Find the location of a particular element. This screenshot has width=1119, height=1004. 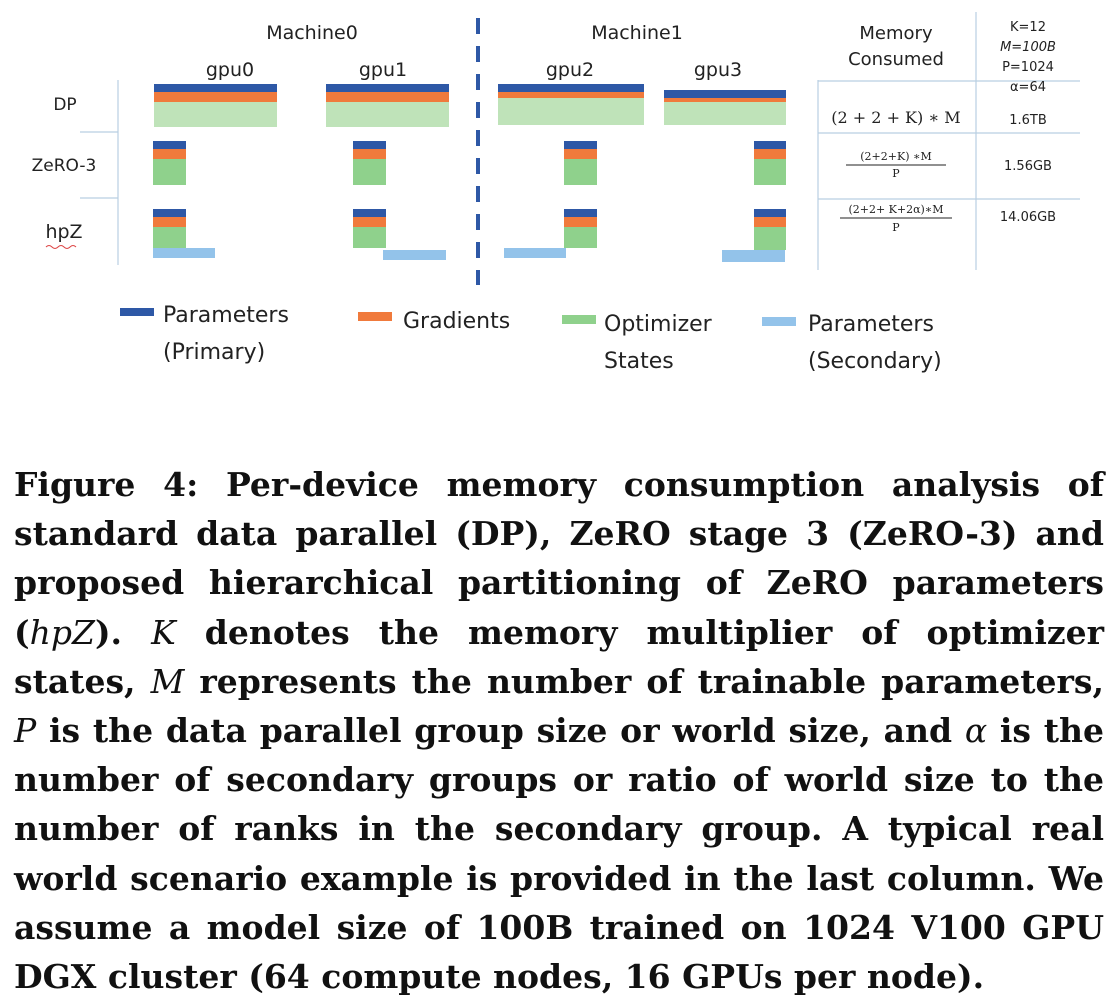

hpz-gpu1-gradients is located at coordinates (369, 222).